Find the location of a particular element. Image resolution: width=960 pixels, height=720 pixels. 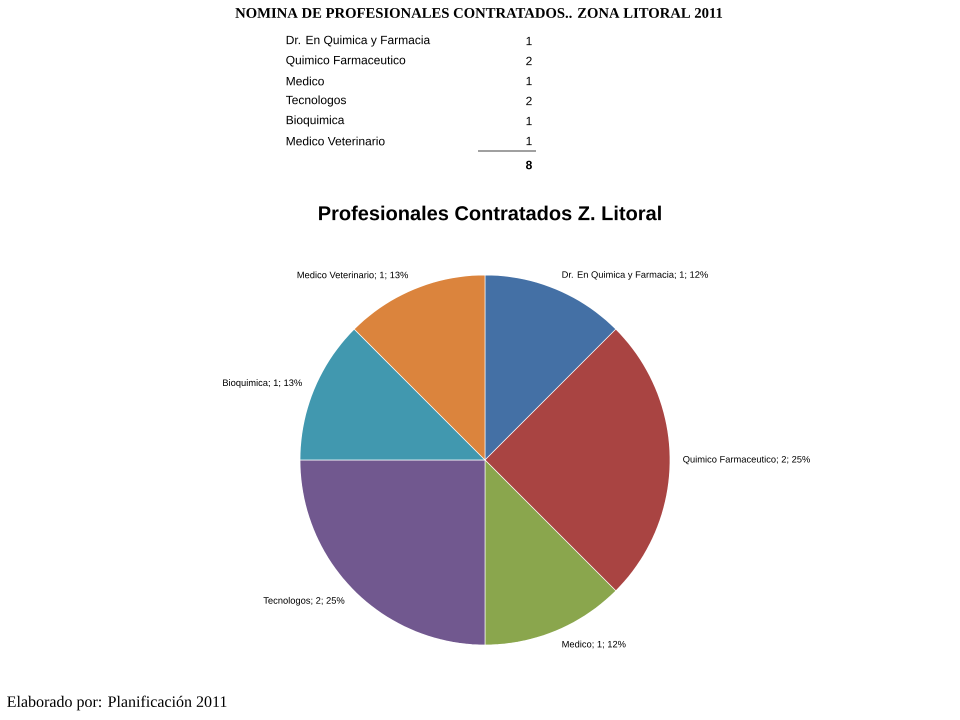

slice-label: Tecnologos is located at coordinates (286, 601).